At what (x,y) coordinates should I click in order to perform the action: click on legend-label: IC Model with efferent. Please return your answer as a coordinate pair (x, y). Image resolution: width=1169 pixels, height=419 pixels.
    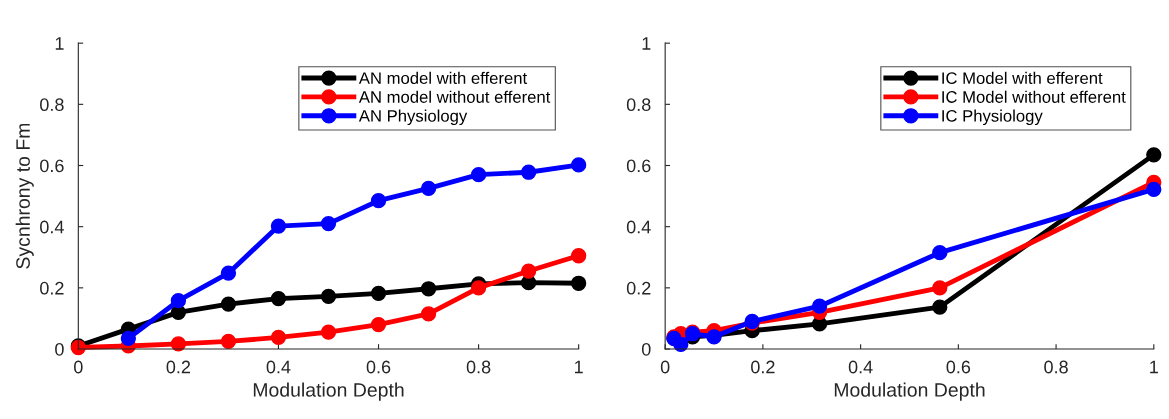
    Looking at the image, I should click on (1022, 78).